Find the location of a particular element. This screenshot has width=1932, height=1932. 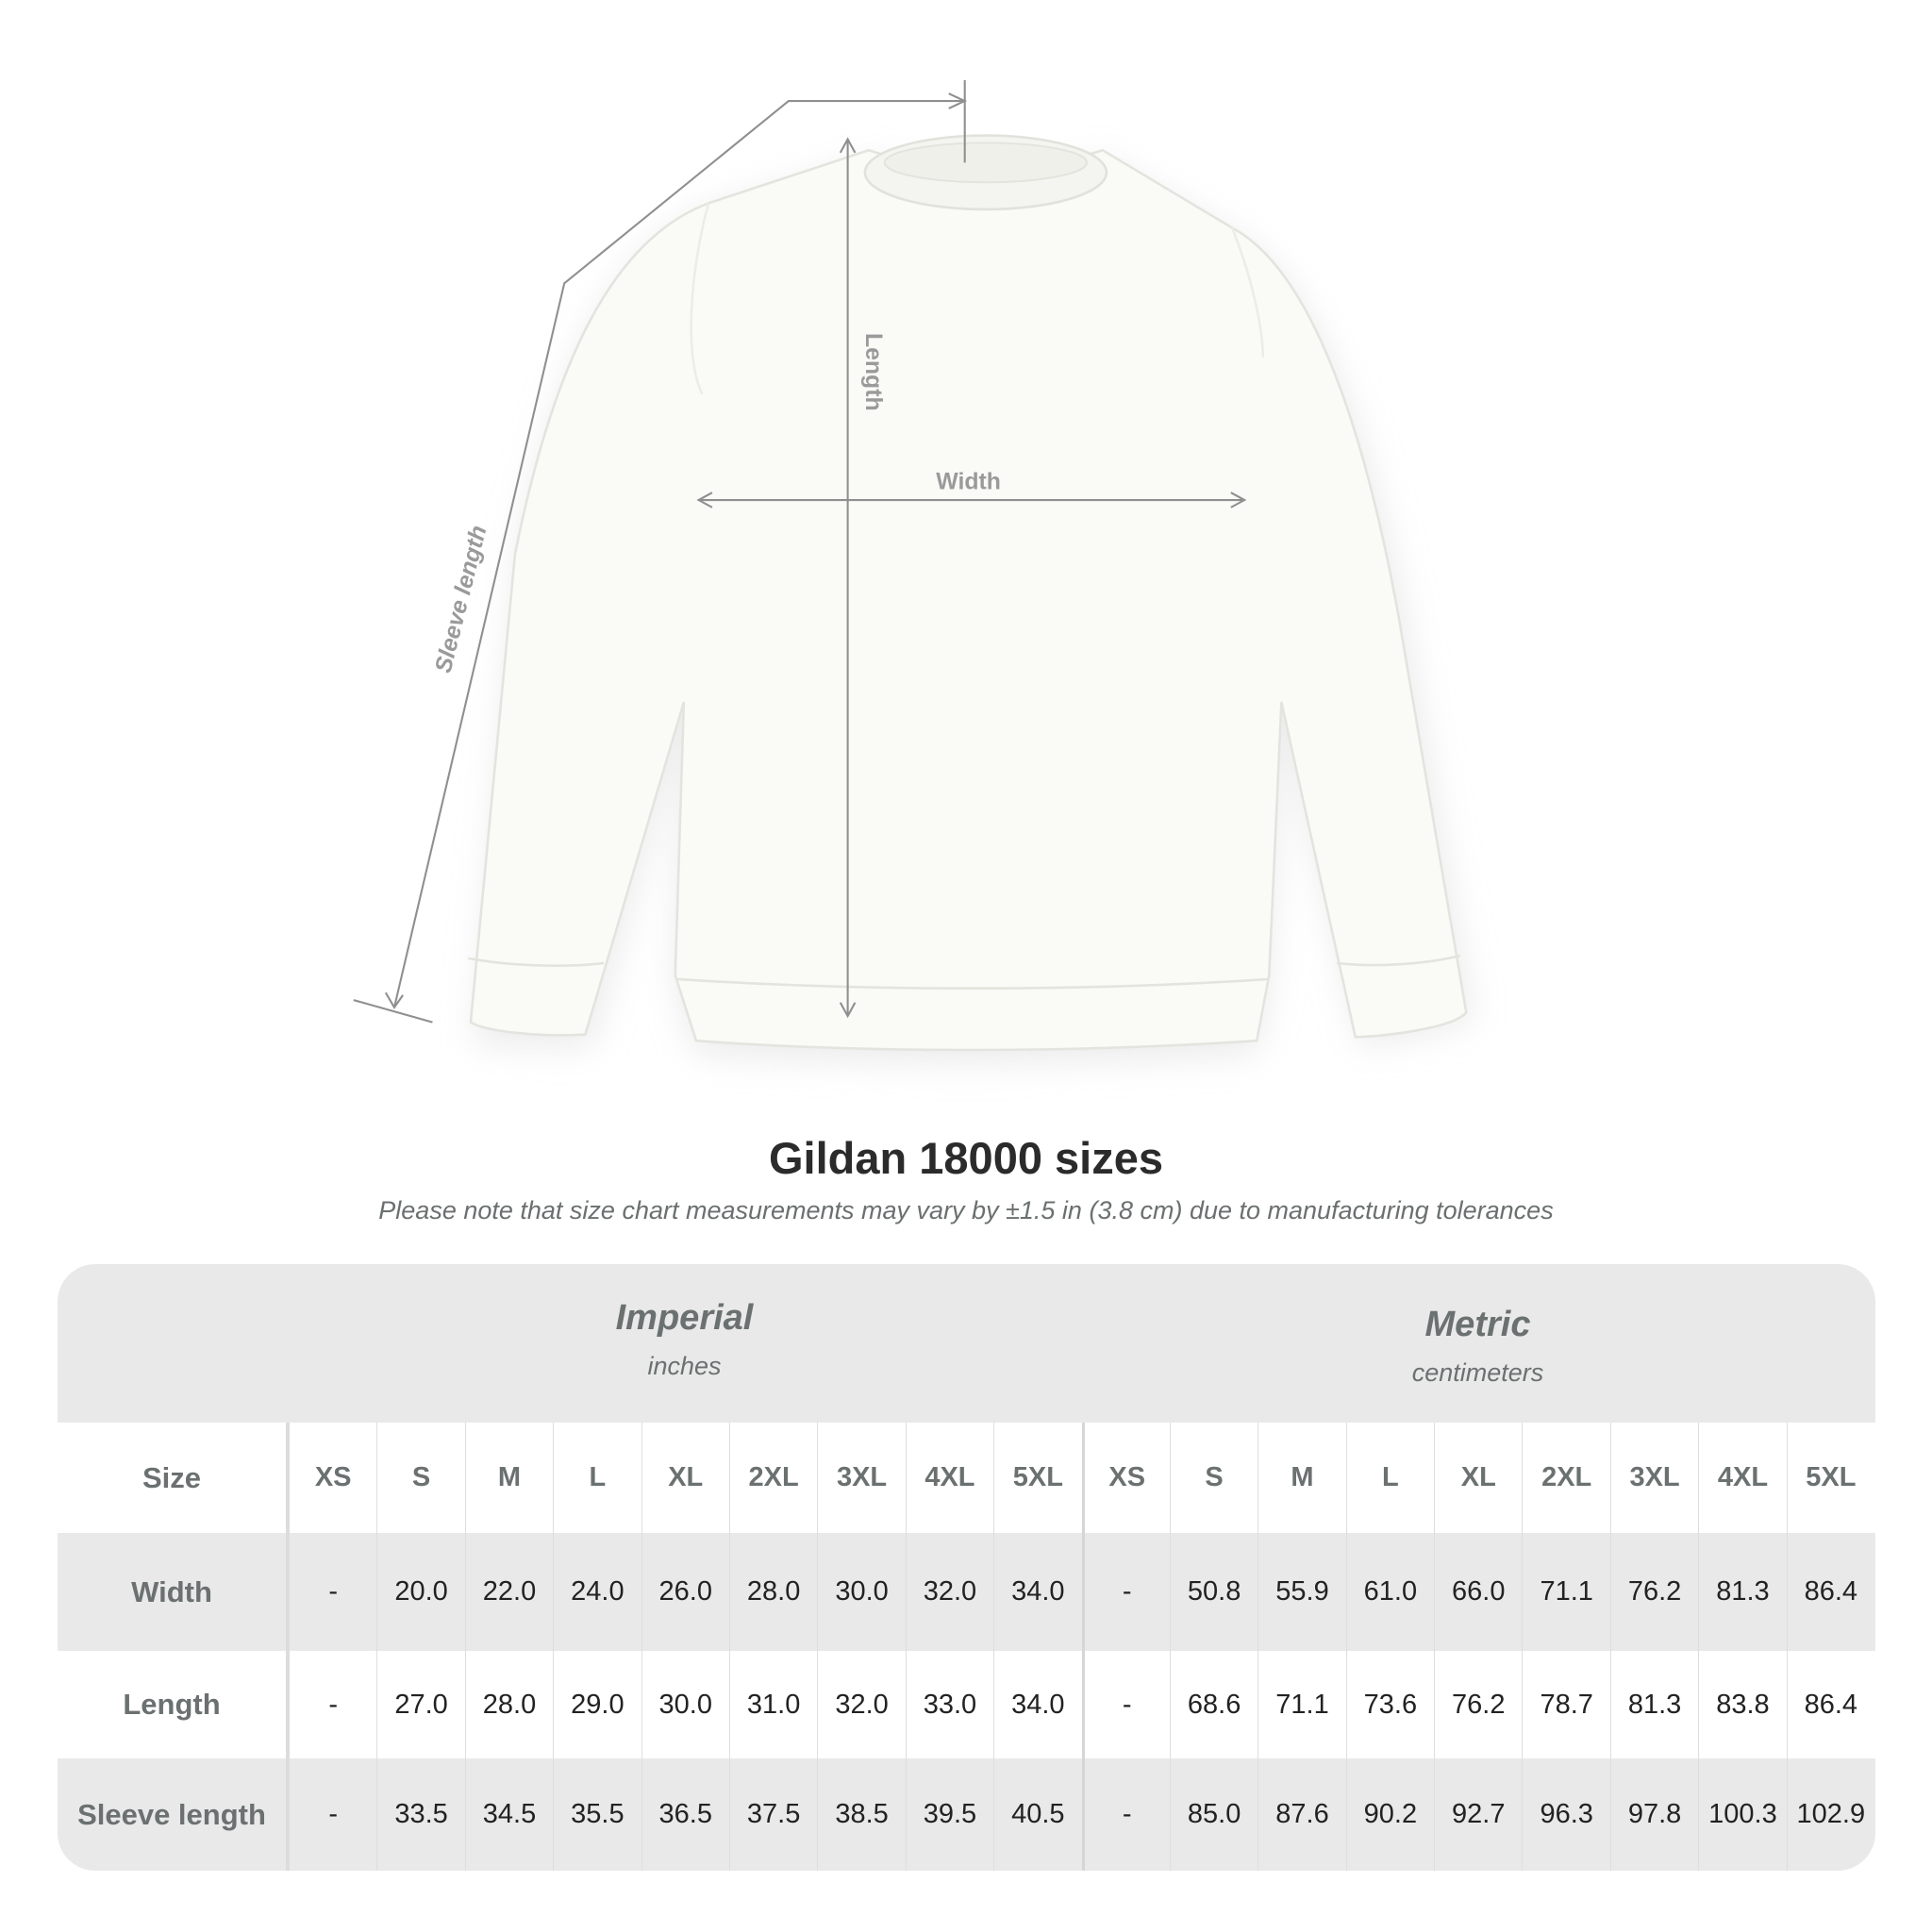

metric-value: 86.4 is located at coordinates (1830, 1592).